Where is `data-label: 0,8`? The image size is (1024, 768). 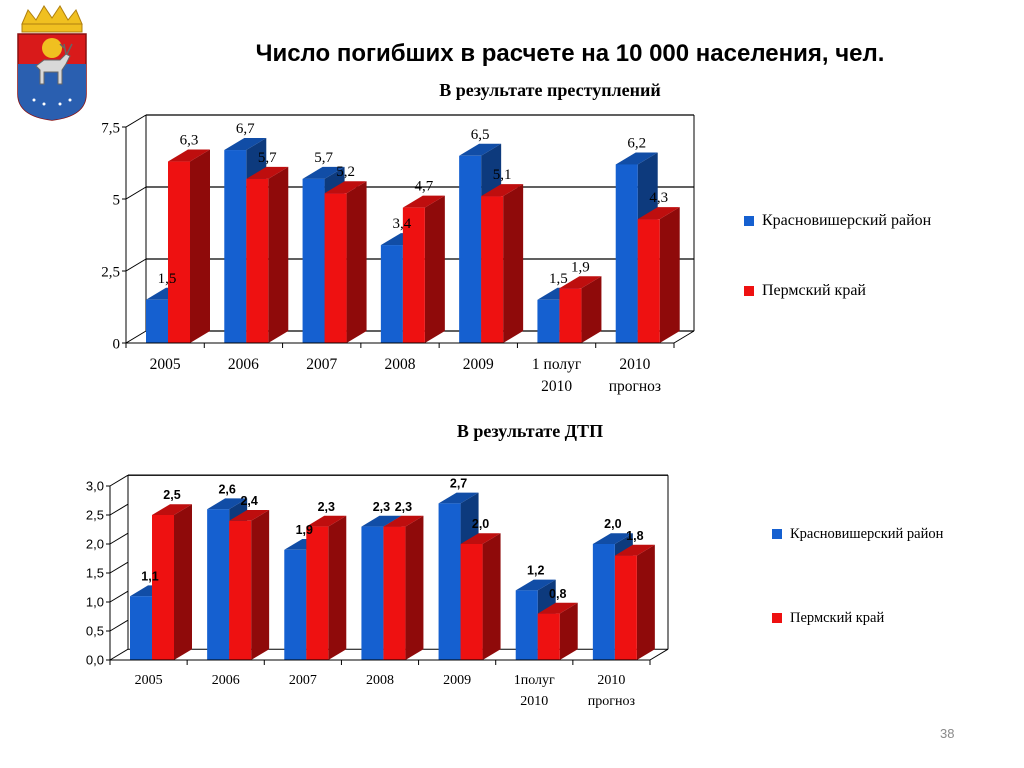
data-label: 0,8 is located at coordinates (557, 594).